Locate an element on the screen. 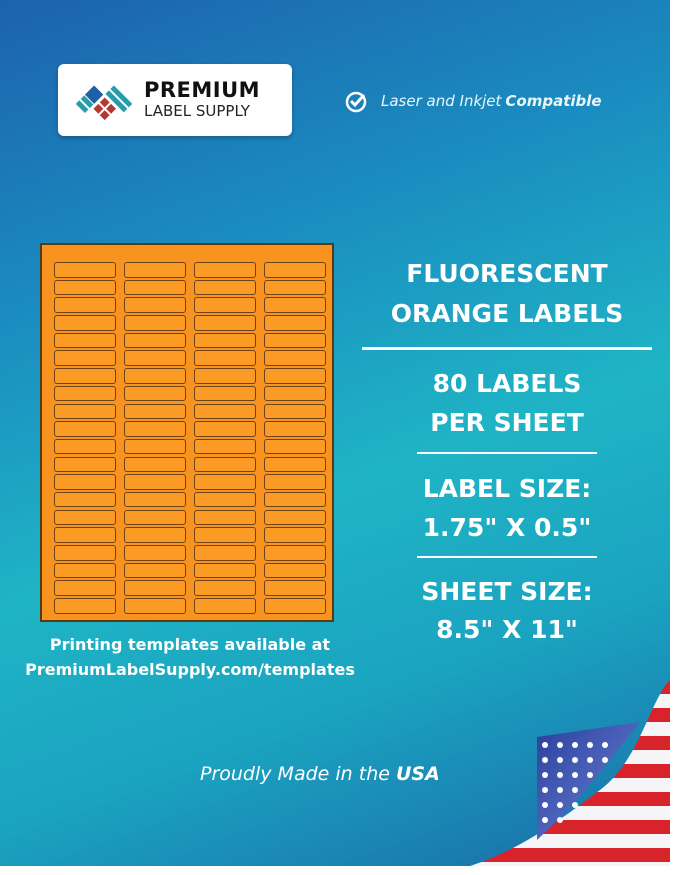 This screenshot has height=875, width=679. usa-bold: USA is located at coordinates (417, 774).